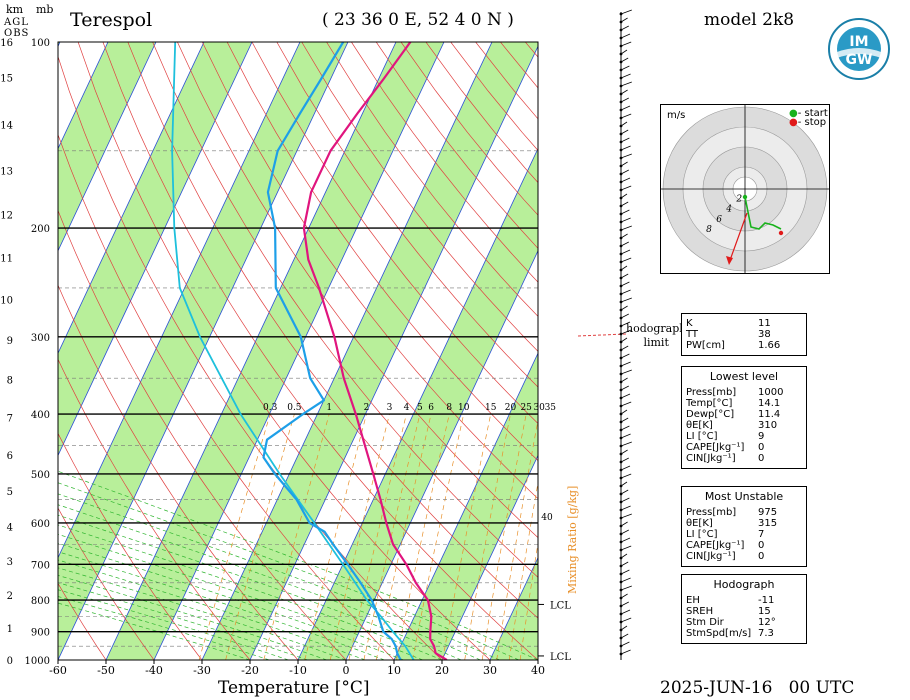 The image size is (910, 700). What do you see at coordinates (711, 556) in the screenshot?
I see `most-unstable-label: CIN[Jkg⁻¹]` at bounding box center [711, 556].